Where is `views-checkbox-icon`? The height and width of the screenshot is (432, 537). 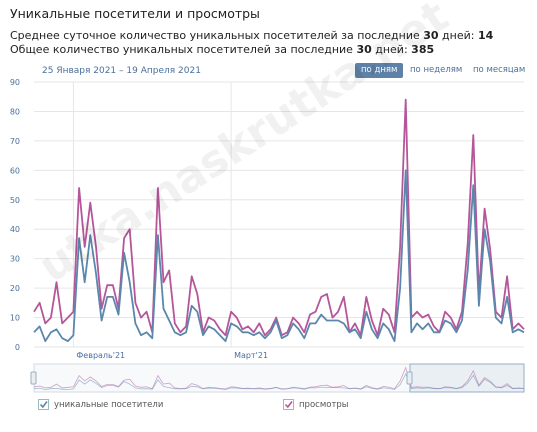 views-checkbox-icon is located at coordinates (288, 404).